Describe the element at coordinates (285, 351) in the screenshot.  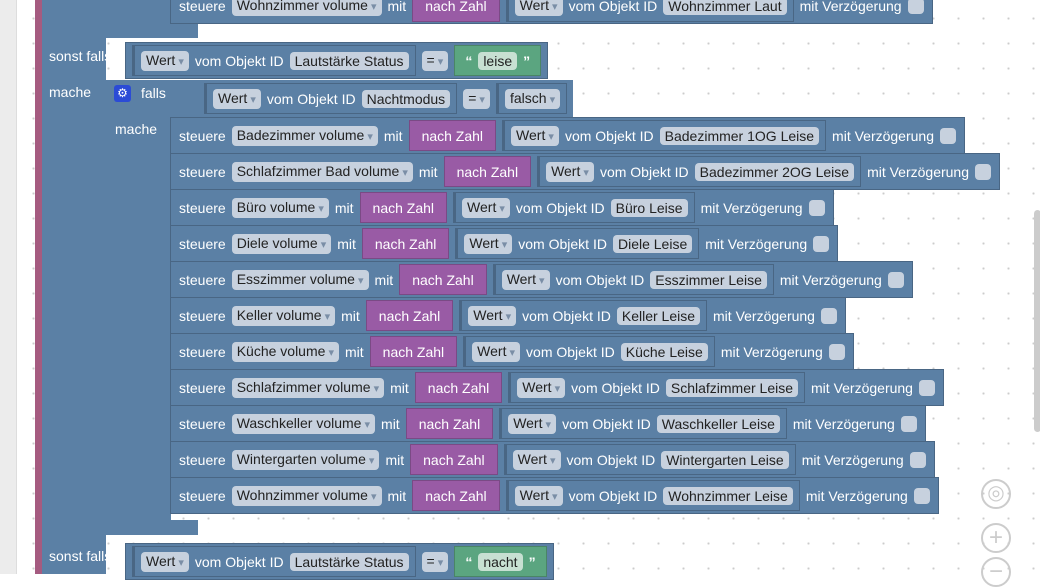
I see `variable-field: Küche volume` at that location.